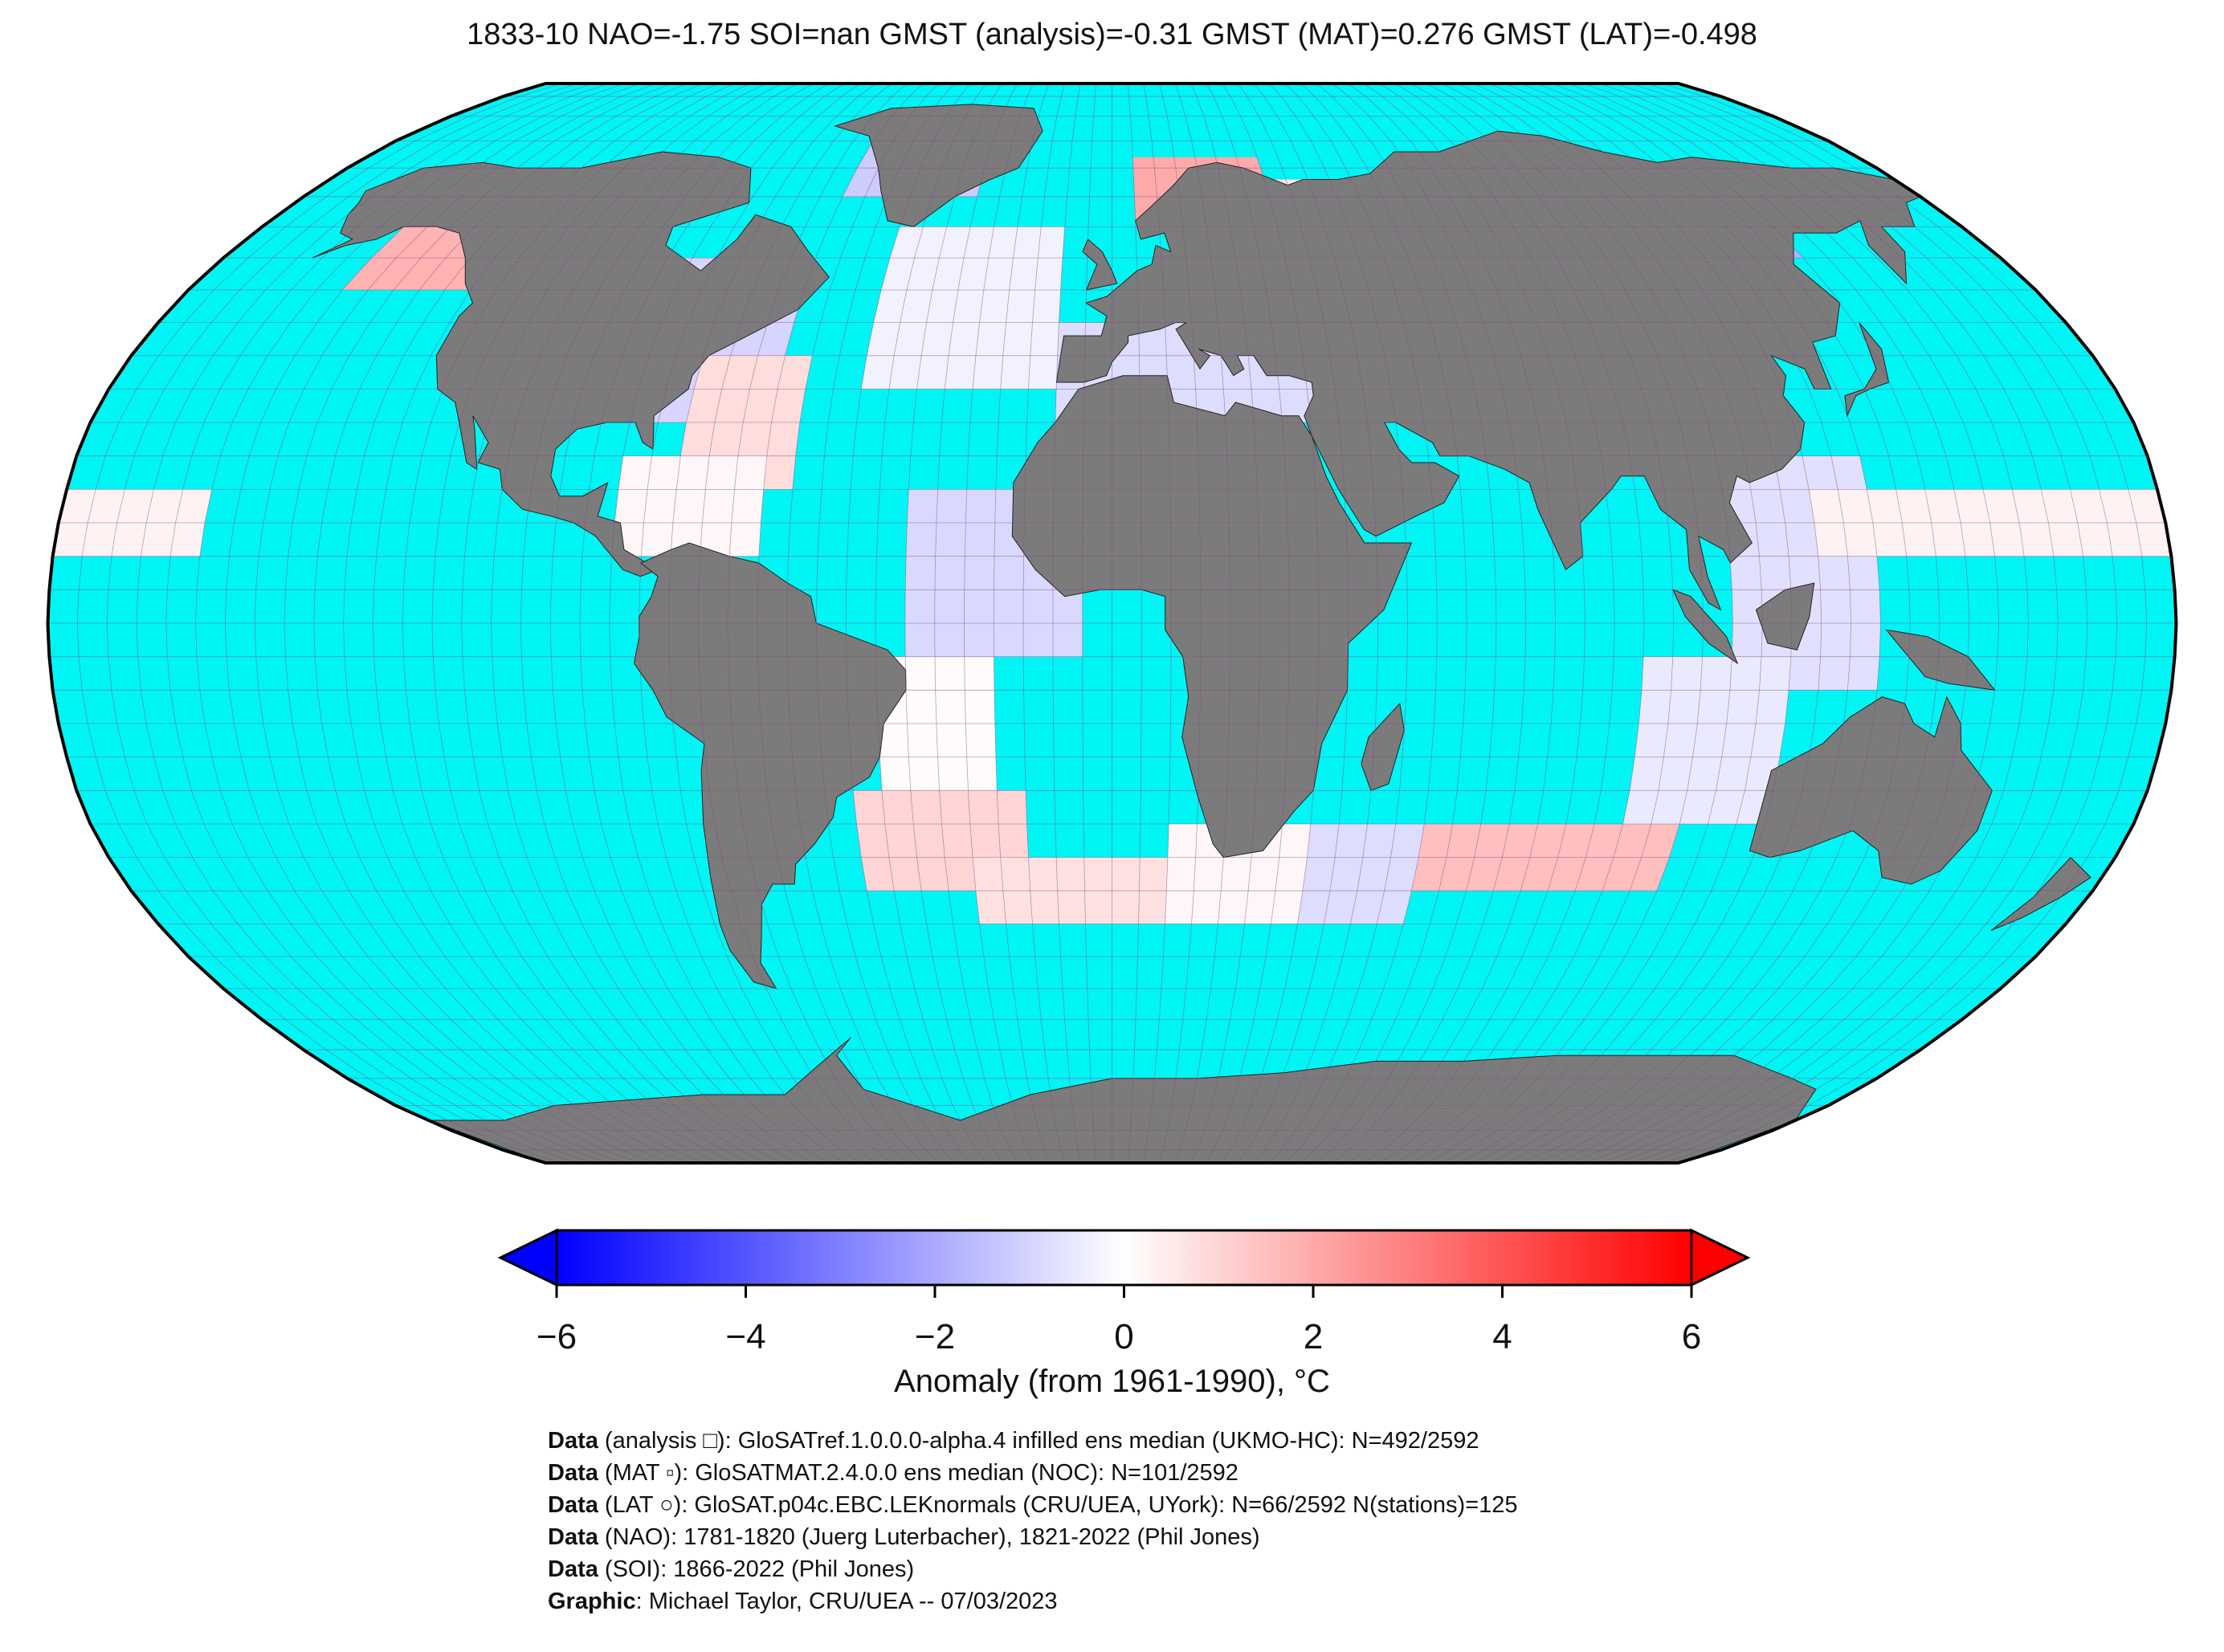 The image size is (2224, 1652). What do you see at coordinates (1705, 627) in the screenshot?
I see `borneo-sumatra-landmass` at bounding box center [1705, 627].